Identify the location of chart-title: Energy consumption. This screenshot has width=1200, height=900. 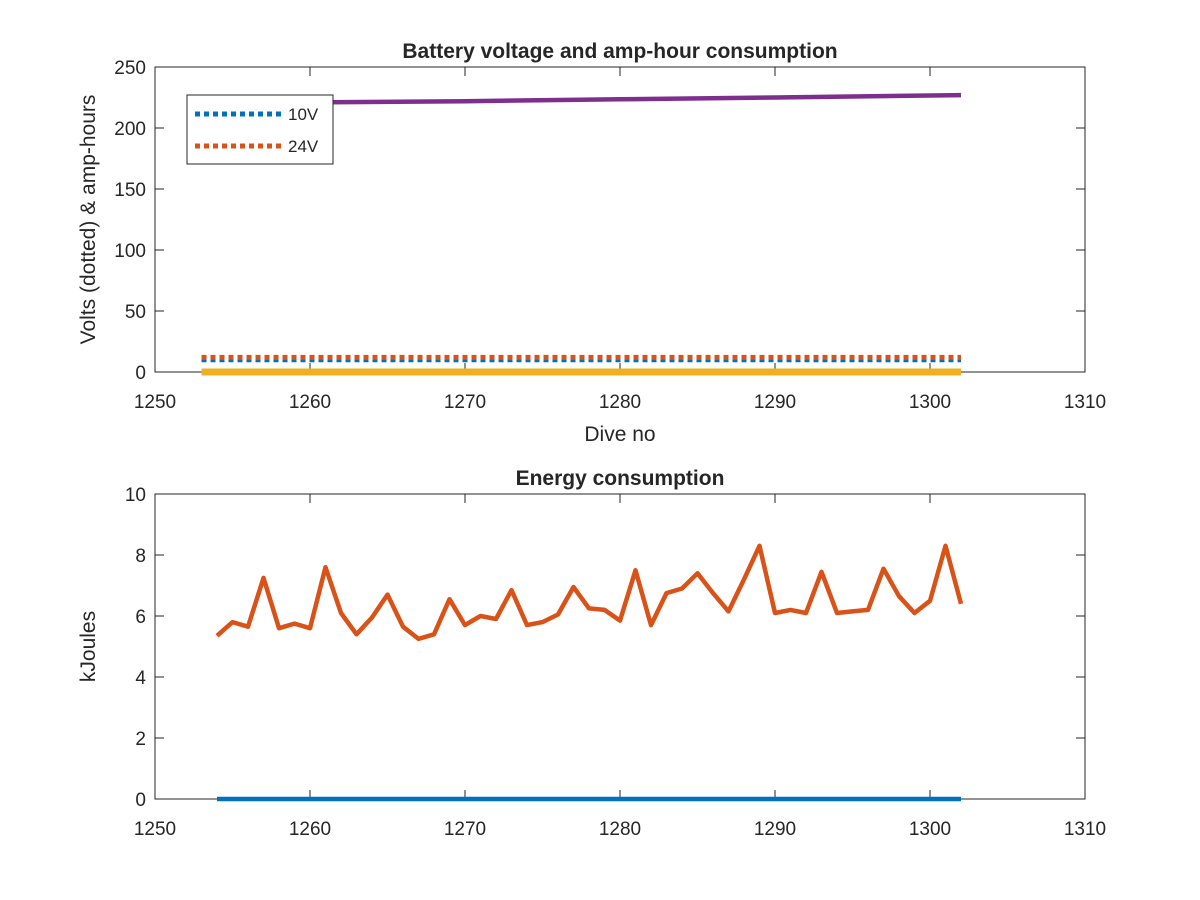
(620, 478).